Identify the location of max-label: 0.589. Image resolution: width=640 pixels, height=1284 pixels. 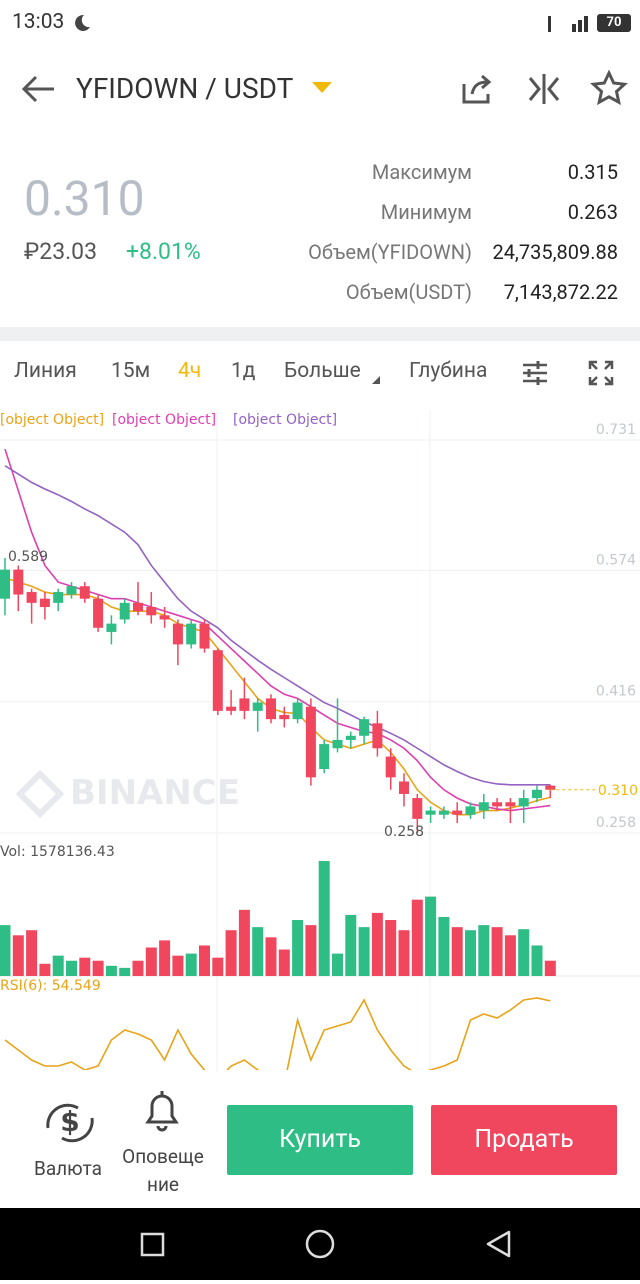
(28, 557).